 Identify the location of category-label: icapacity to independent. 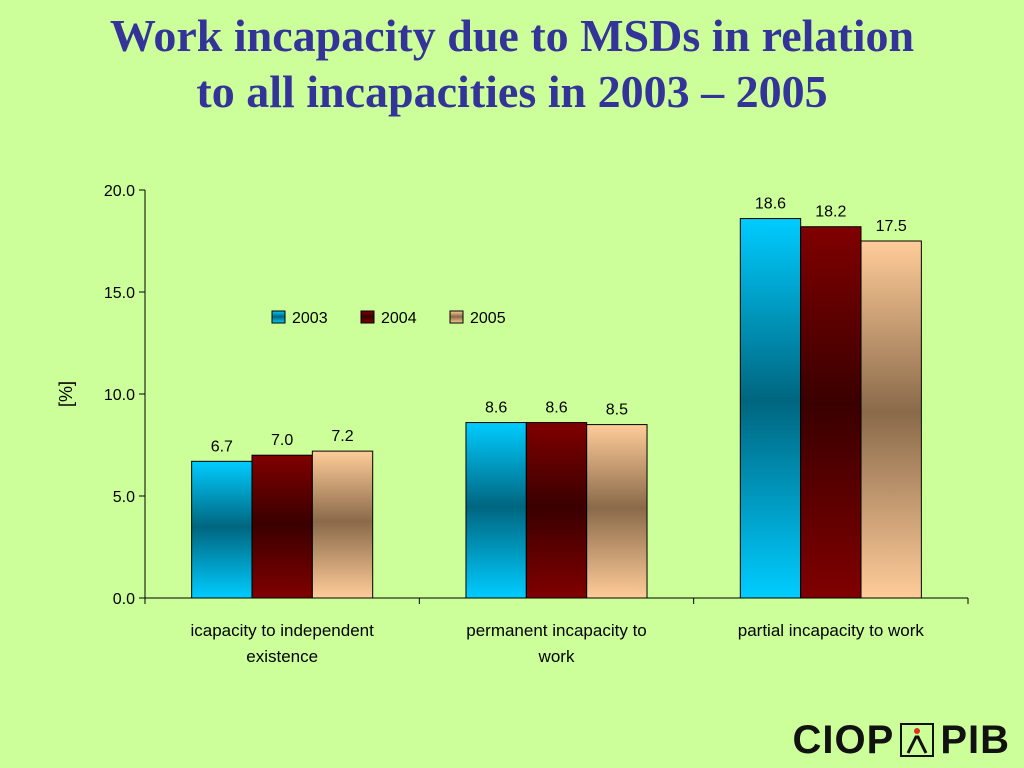
(282, 630).